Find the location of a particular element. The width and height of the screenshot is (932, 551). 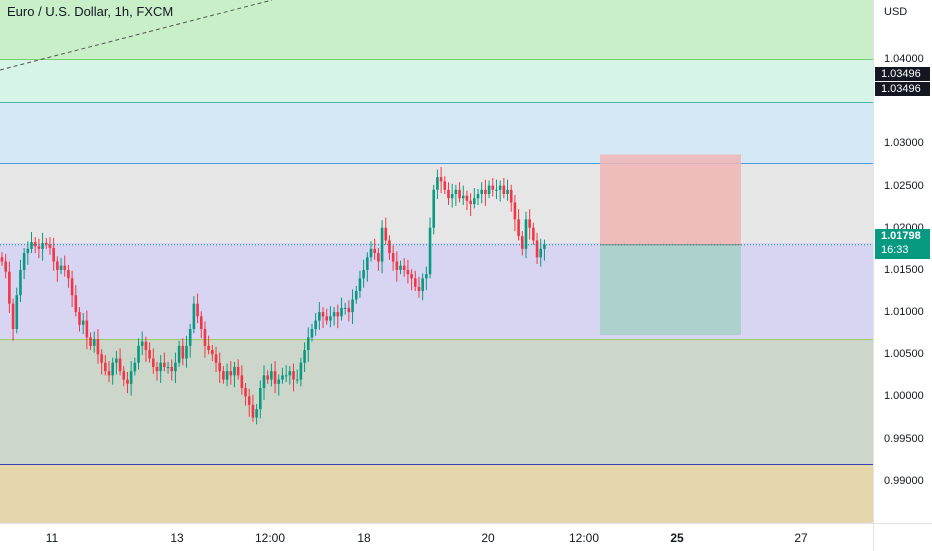

trend-line is located at coordinates (136, 35).